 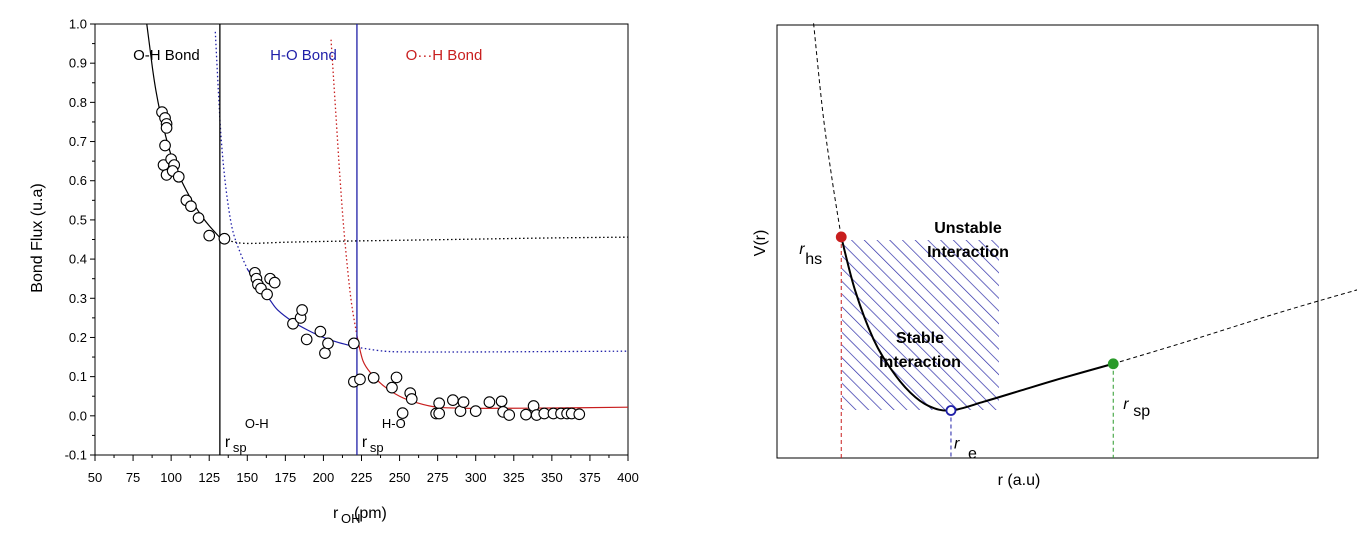 What do you see at coordinates (760, 243) in the screenshot?
I see `right-y-axis-label: V(r)` at bounding box center [760, 243].